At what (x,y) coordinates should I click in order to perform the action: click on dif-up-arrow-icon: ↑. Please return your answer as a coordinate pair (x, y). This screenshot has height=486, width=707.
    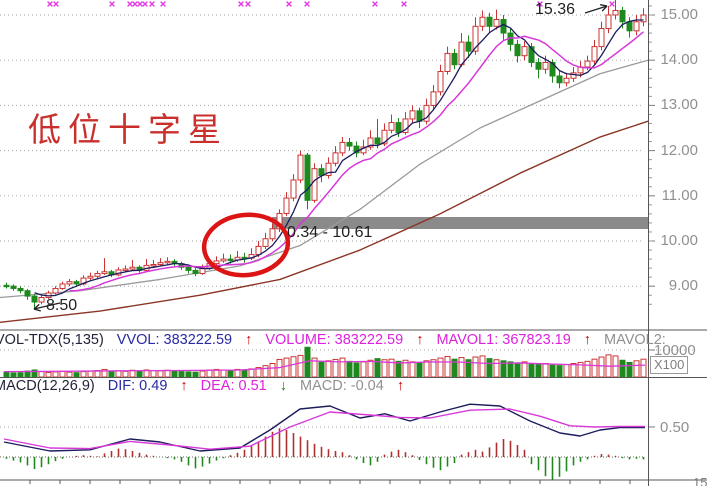
    Looking at the image, I should click on (184, 386).